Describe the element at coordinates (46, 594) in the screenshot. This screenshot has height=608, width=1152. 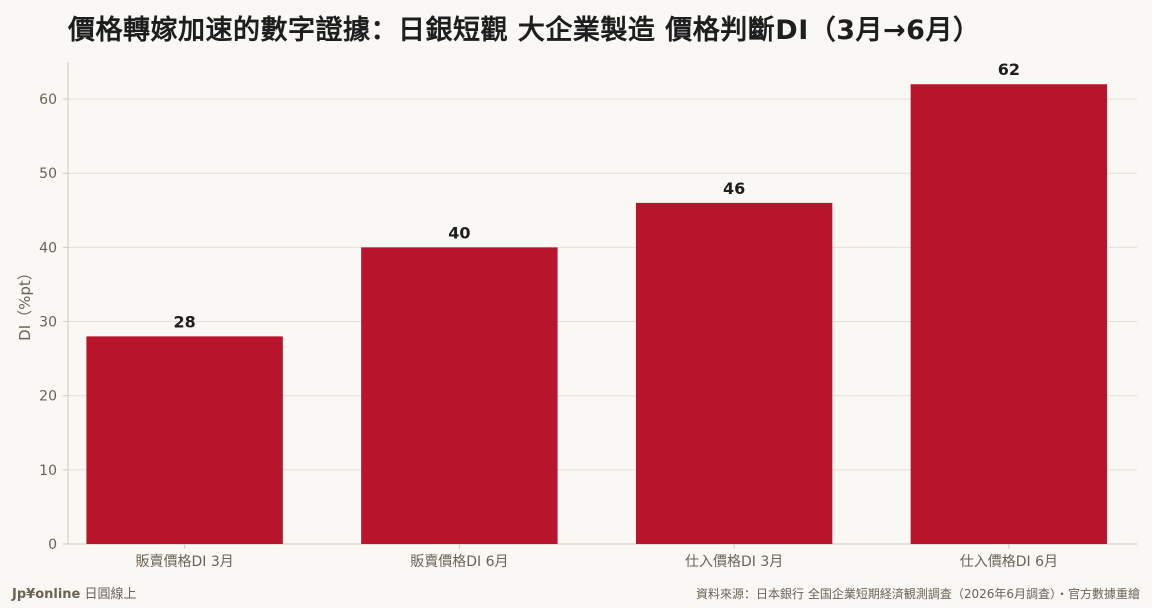
I see `brand-name: Jp¥online` at that location.